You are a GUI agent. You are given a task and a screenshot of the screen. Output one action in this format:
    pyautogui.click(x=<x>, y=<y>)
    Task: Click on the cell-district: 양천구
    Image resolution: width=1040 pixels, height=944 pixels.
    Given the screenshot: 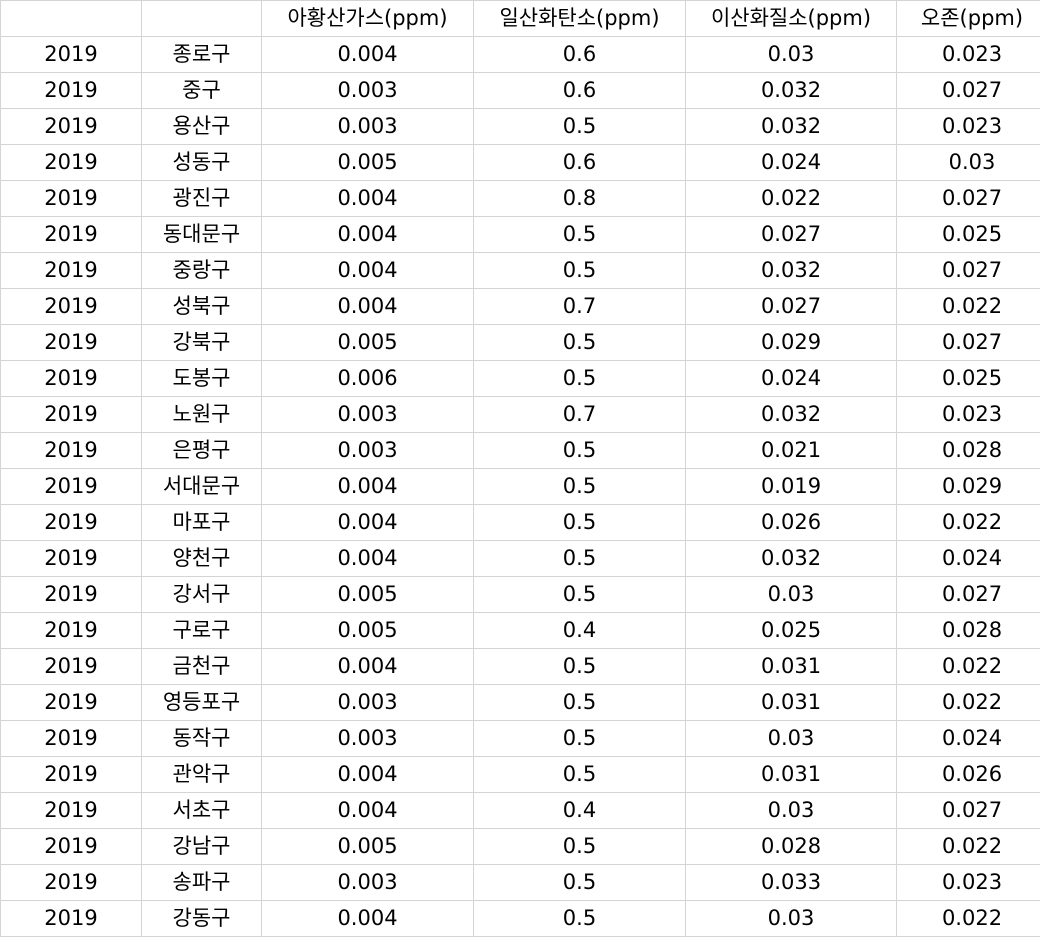 What is the action you would take?
    pyautogui.click(x=201, y=558)
    